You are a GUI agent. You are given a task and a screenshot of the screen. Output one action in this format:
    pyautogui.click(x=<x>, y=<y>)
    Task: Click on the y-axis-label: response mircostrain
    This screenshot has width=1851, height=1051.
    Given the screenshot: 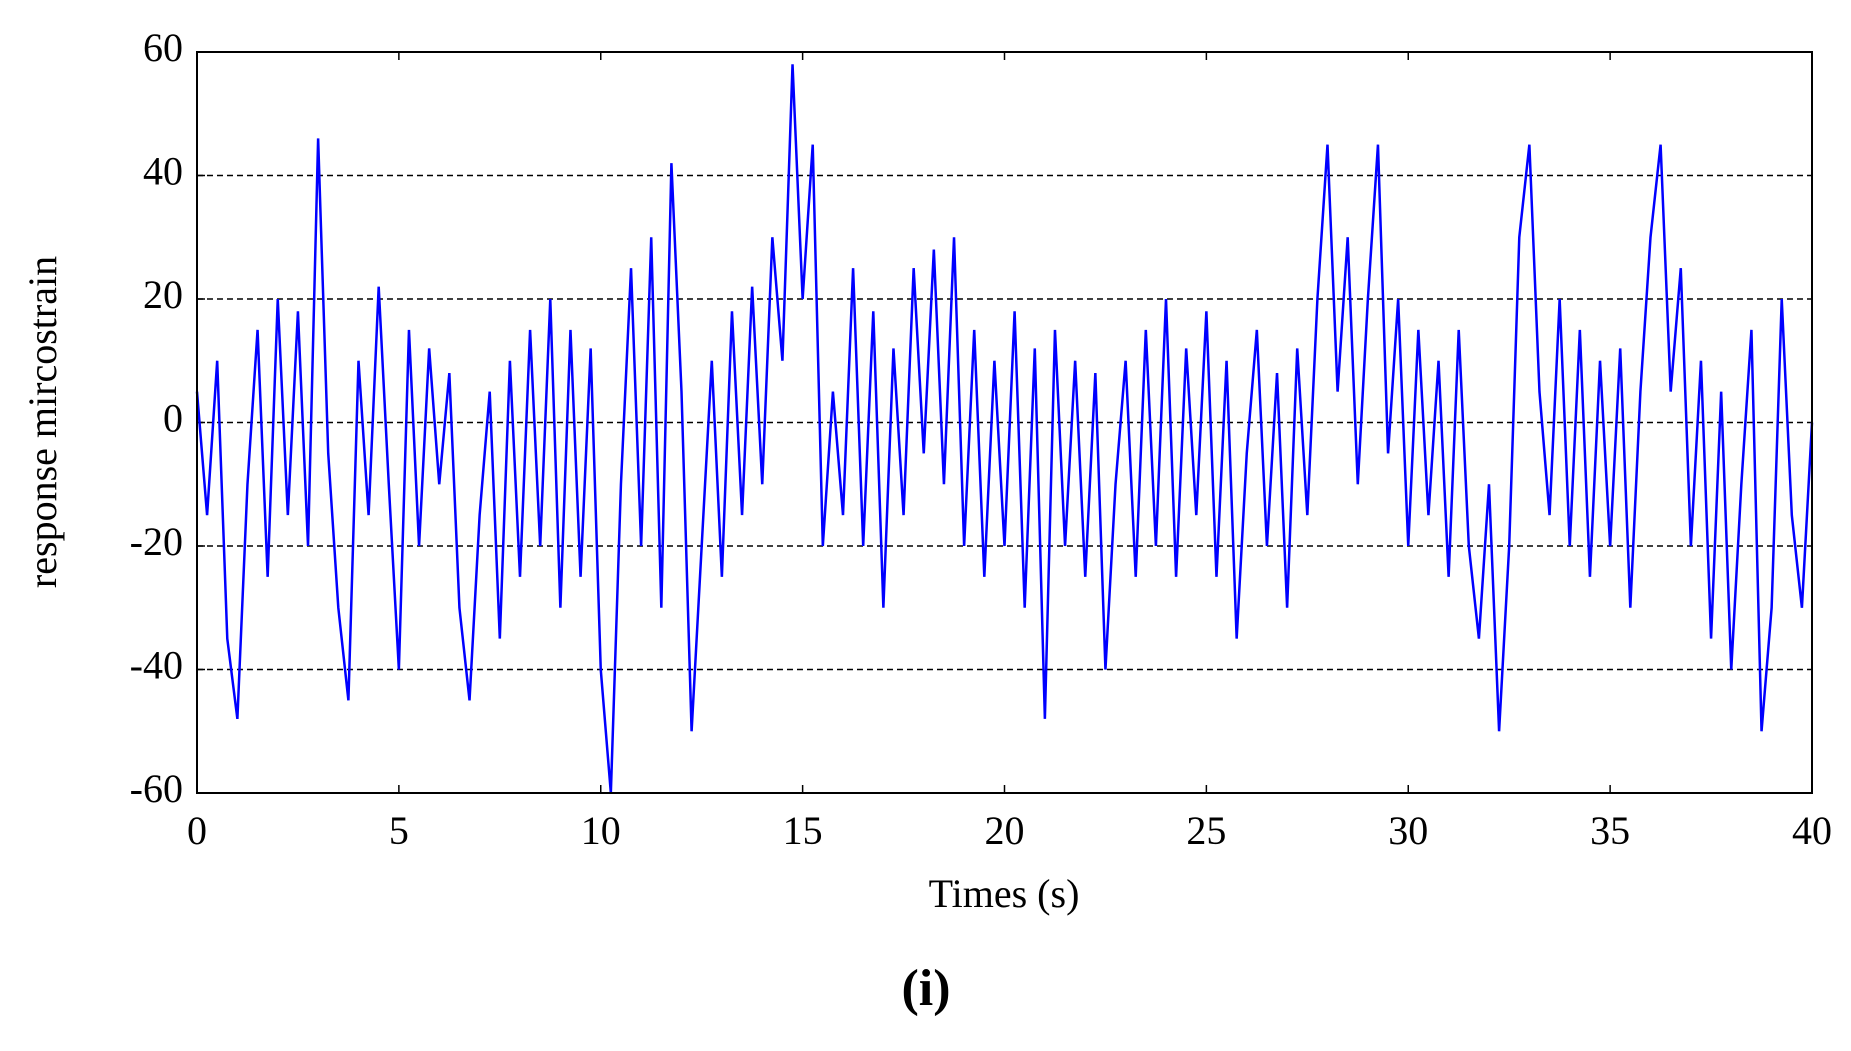 What is the action you would take?
    pyautogui.click(x=42, y=422)
    